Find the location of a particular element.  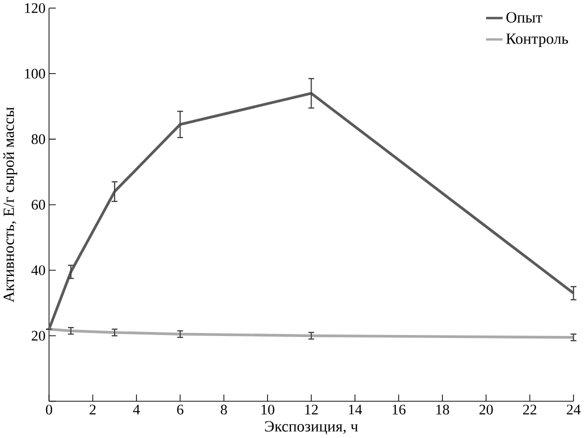

x-tick-label: 4 is located at coordinates (136, 409).